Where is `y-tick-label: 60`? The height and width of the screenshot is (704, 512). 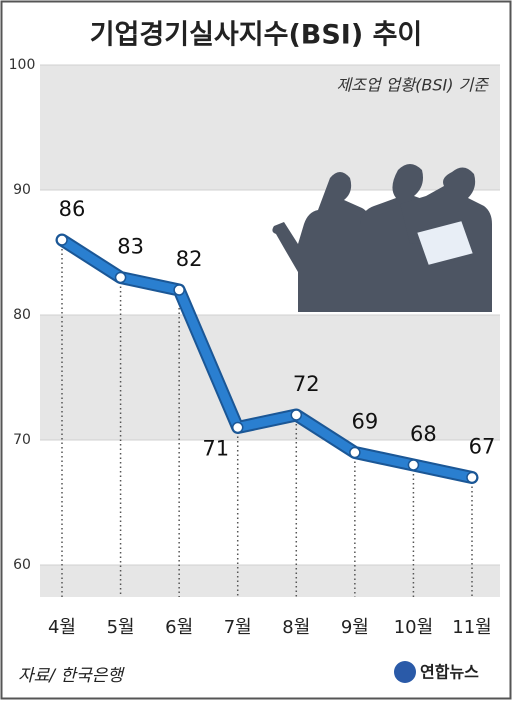 y-tick-label: 60 is located at coordinates (22, 565).